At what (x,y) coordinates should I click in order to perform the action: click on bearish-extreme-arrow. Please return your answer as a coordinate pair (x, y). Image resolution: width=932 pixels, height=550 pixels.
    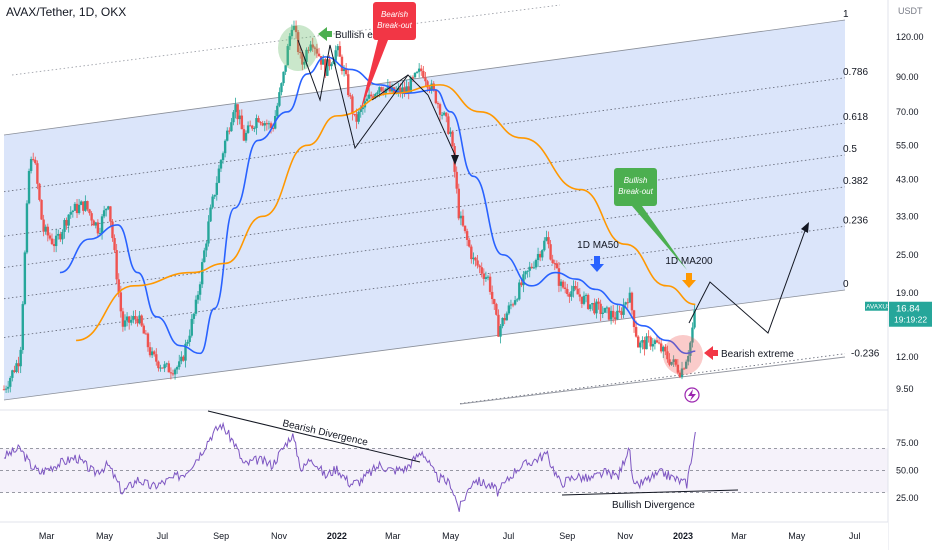
    Looking at the image, I should click on (711, 353).